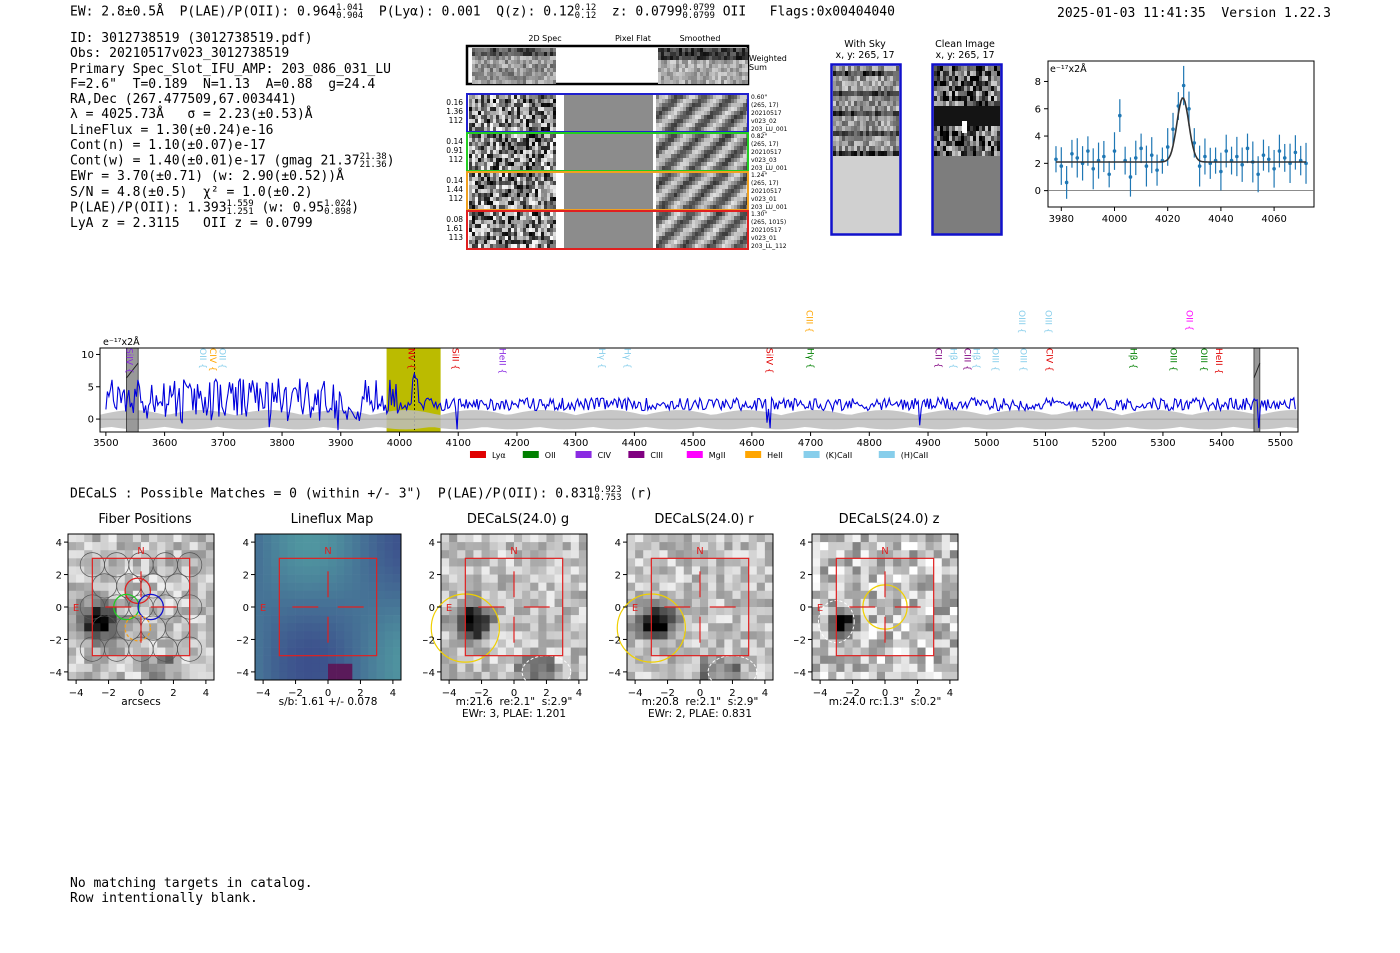 This screenshot has height=953, width=1400. What do you see at coordinates (132, 370) in the screenshot?
I see `spectrum-masked-hatch` at bounding box center [132, 370].